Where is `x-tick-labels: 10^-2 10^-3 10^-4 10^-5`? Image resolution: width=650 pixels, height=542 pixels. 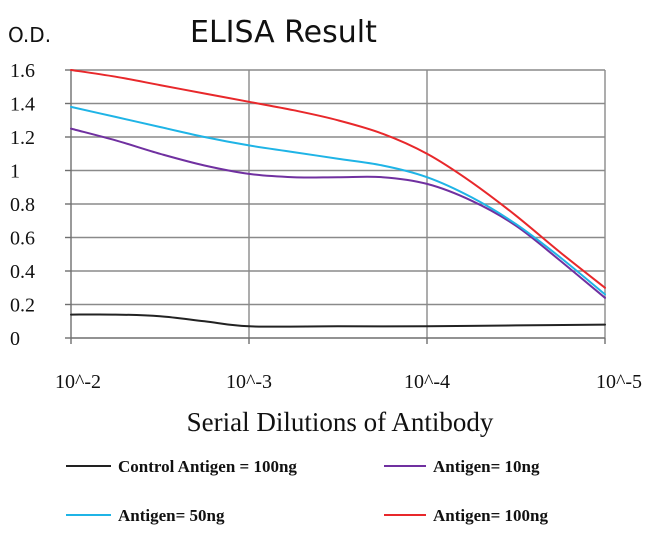 x-tick-labels: 10^-2 10^-3 10^-4 10^-5 is located at coordinates (348, 382).